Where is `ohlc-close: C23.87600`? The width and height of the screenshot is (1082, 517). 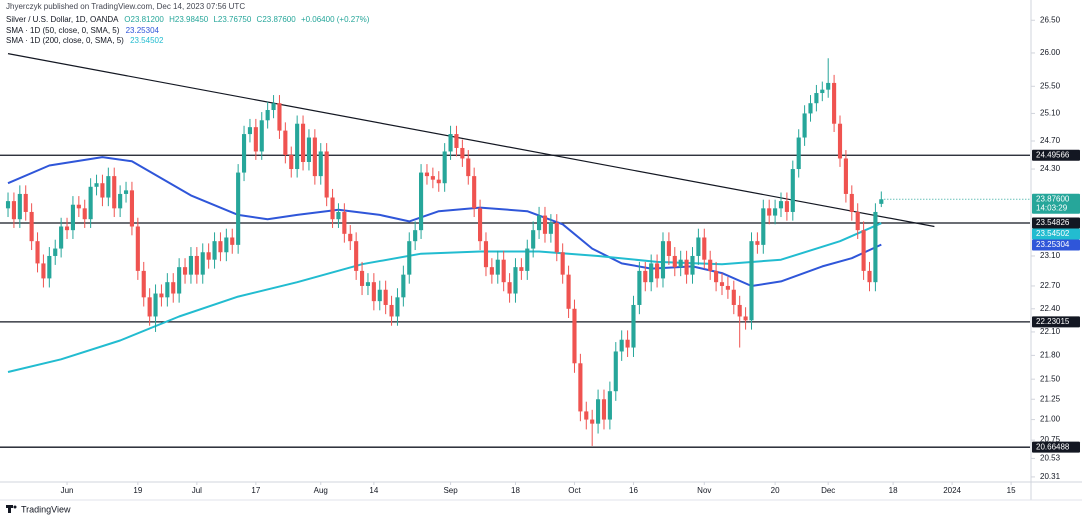
ohlc-close: C23.87600 is located at coordinates (277, 19).